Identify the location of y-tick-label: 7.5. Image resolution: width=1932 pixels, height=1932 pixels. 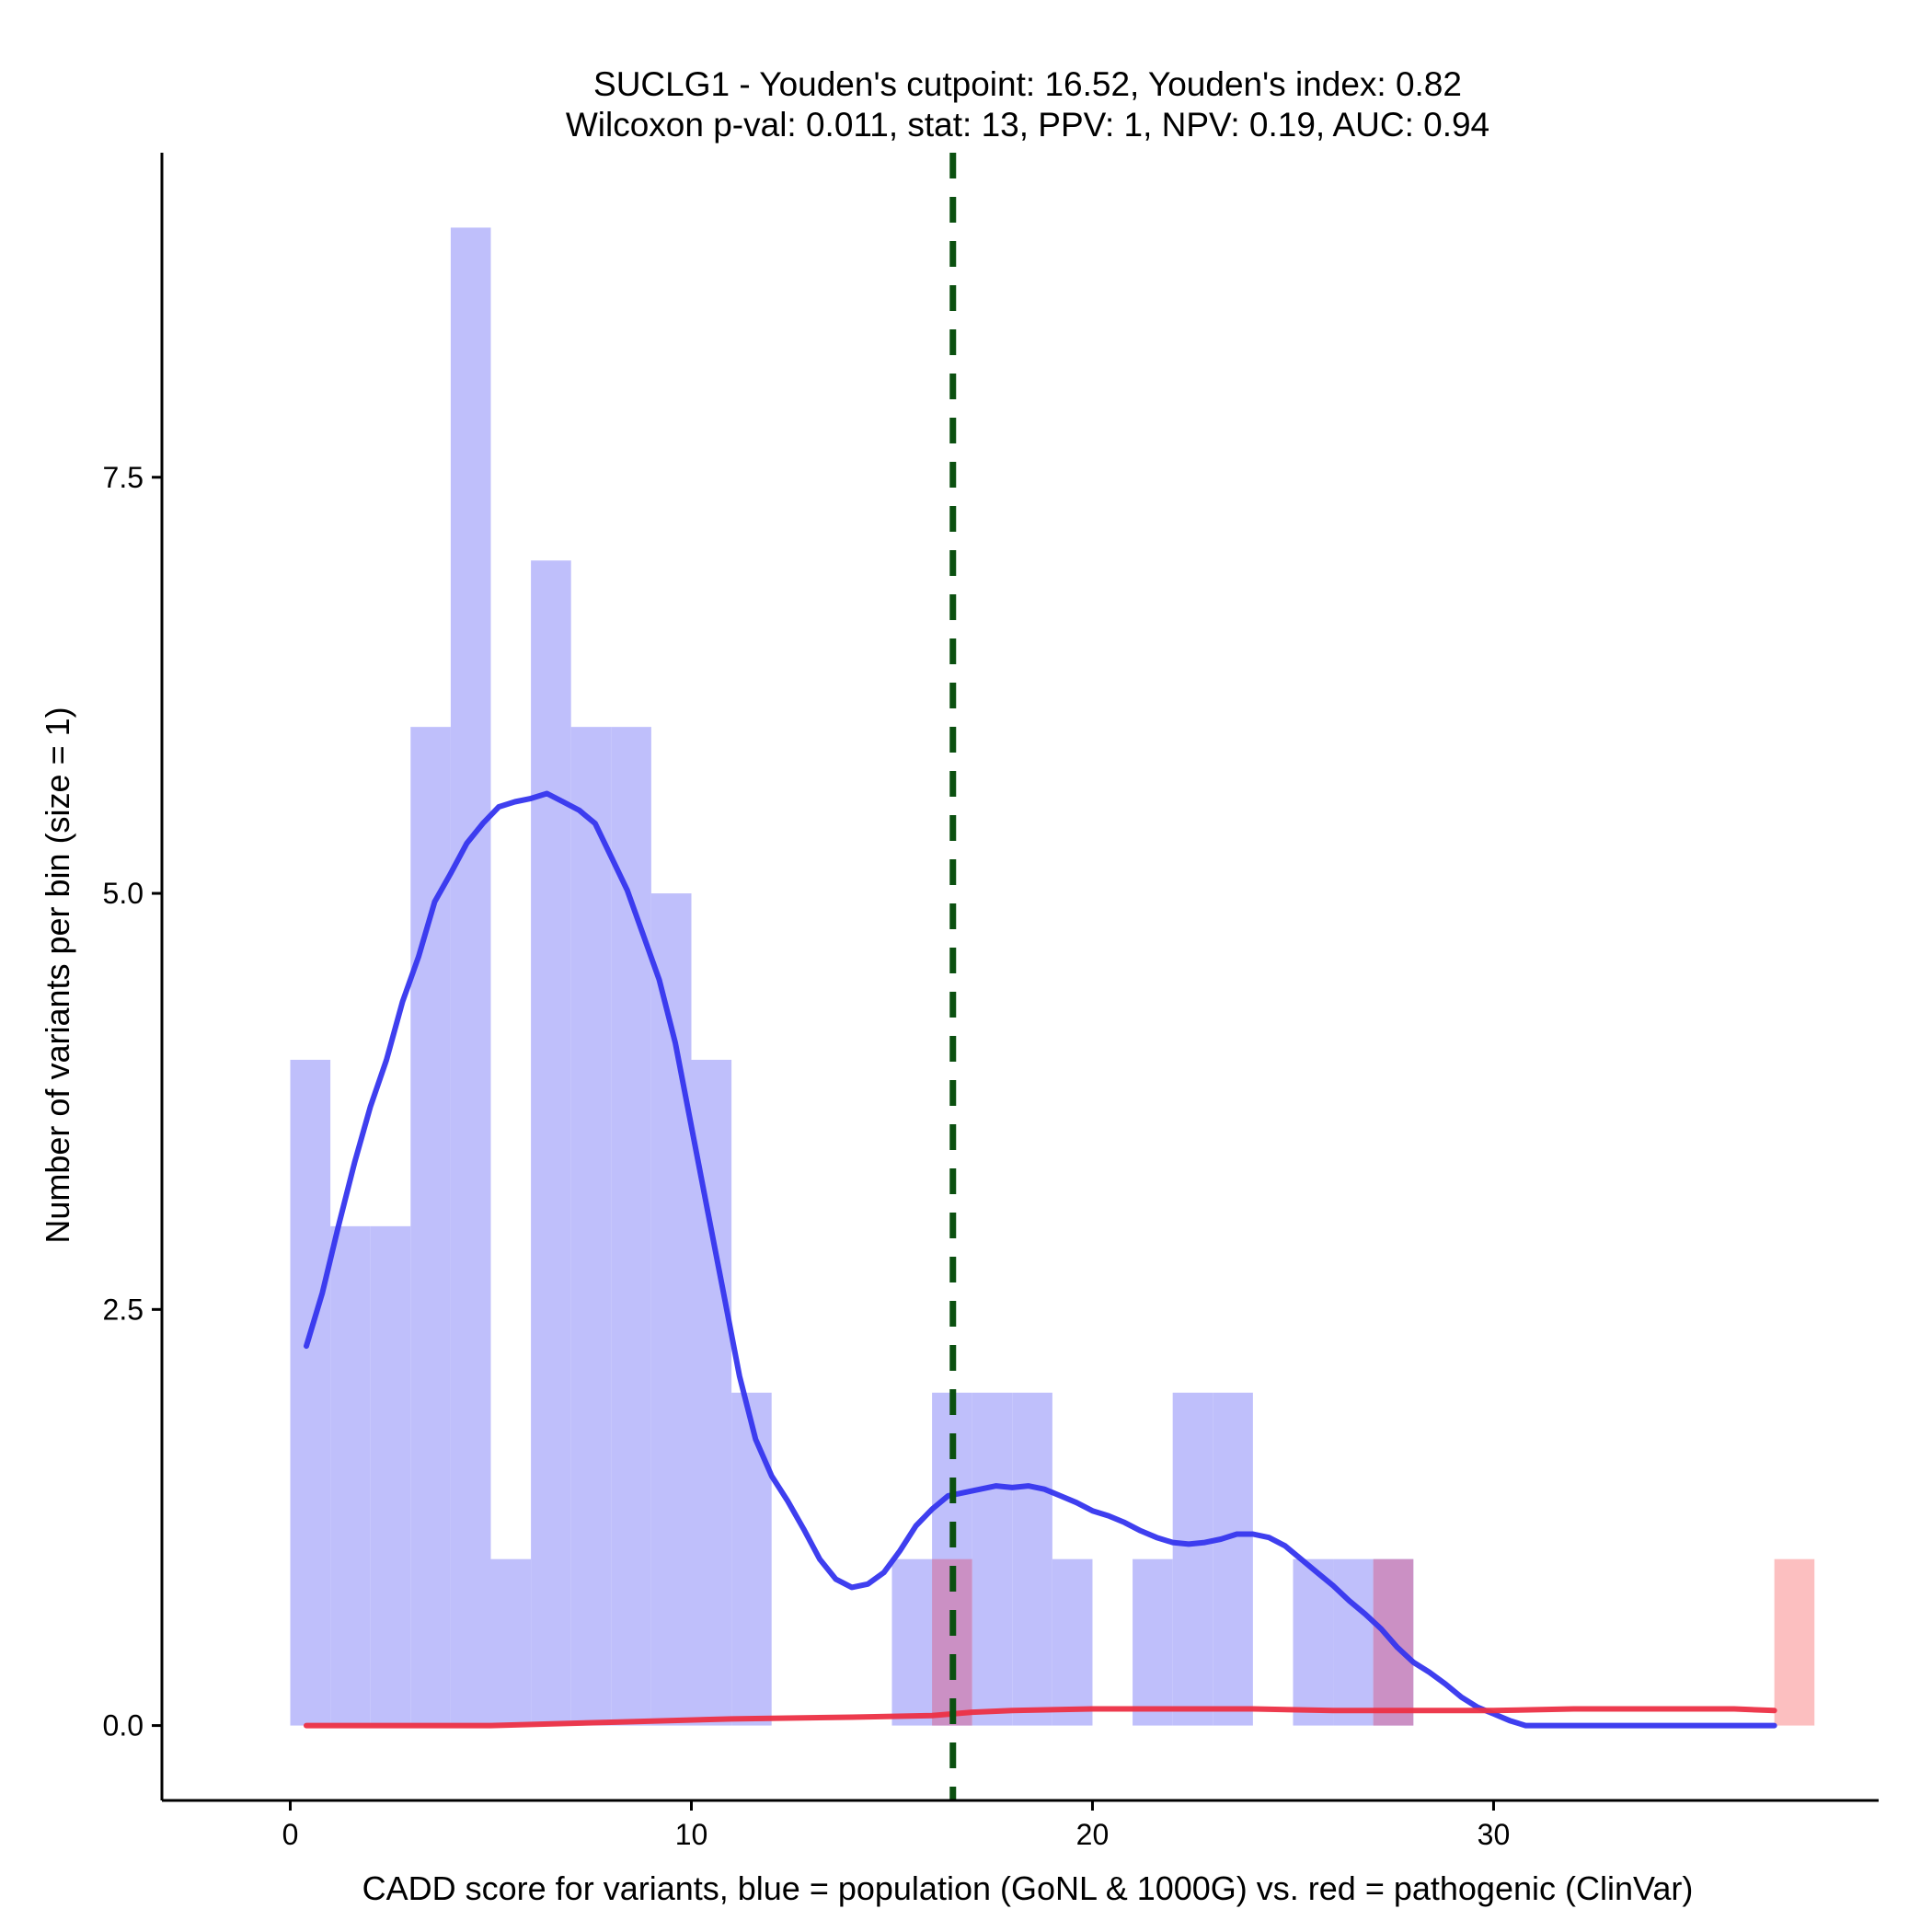
(123, 477).